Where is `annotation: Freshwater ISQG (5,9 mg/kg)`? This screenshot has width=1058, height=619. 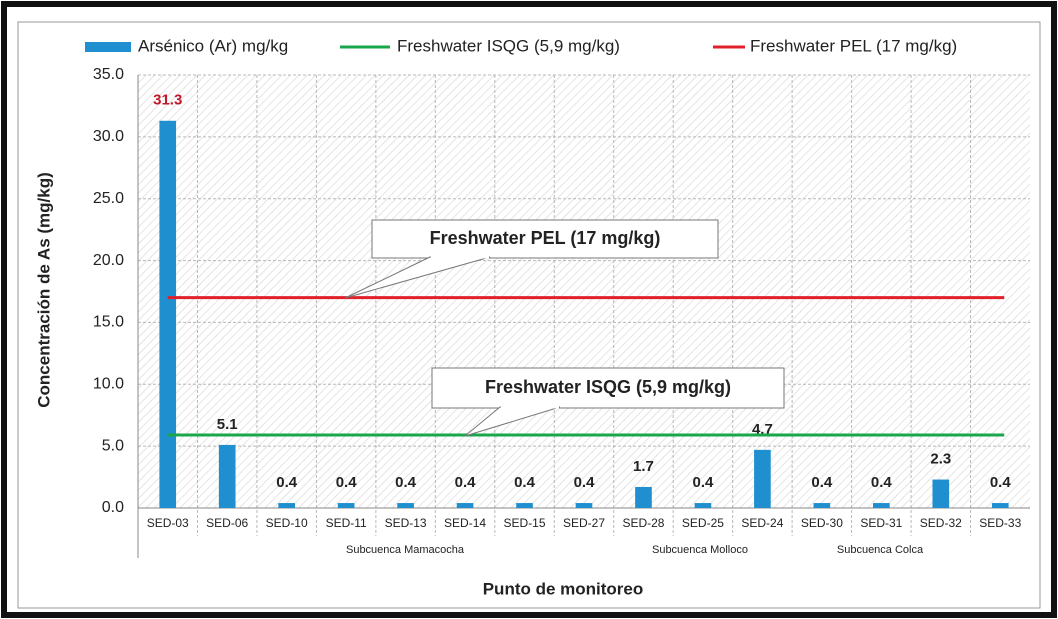 annotation: Freshwater ISQG (5,9 mg/kg) is located at coordinates (608, 387).